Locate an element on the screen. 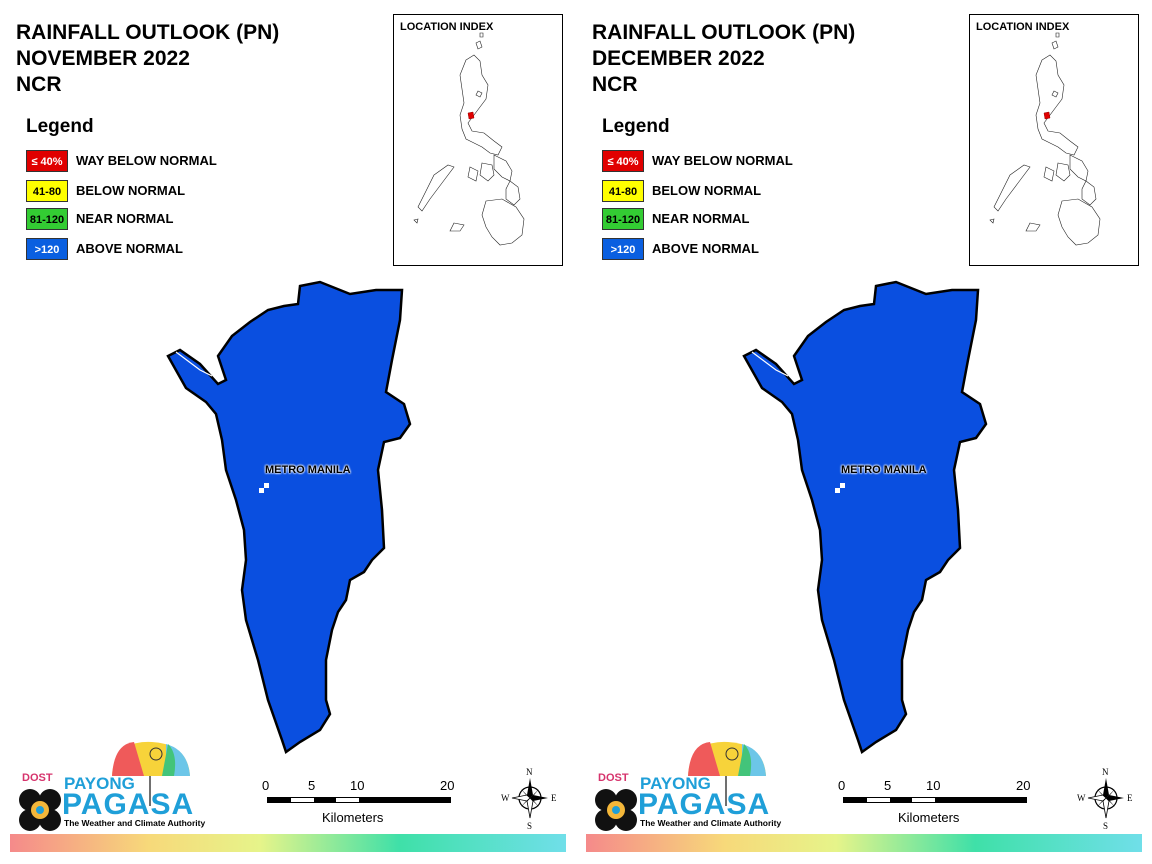 This screenshot has width=1152, height=864. title-line-2: DECEMBER 2022 is located at coordinates (678, 58).